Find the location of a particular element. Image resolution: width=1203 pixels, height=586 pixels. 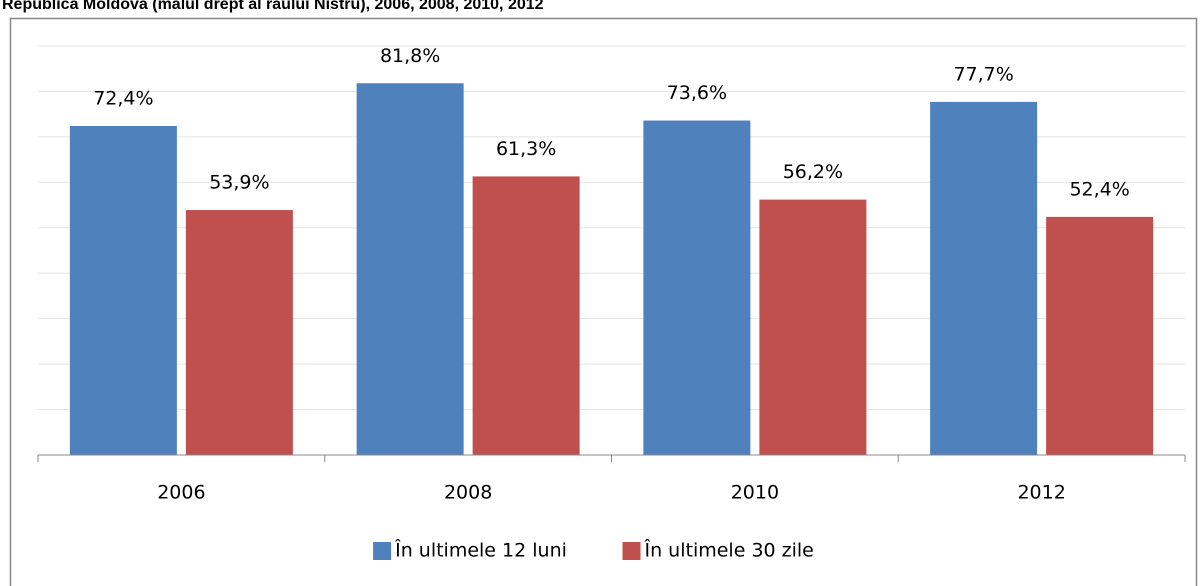

data-label: 52,4% is located at coordinates (1099, 189).